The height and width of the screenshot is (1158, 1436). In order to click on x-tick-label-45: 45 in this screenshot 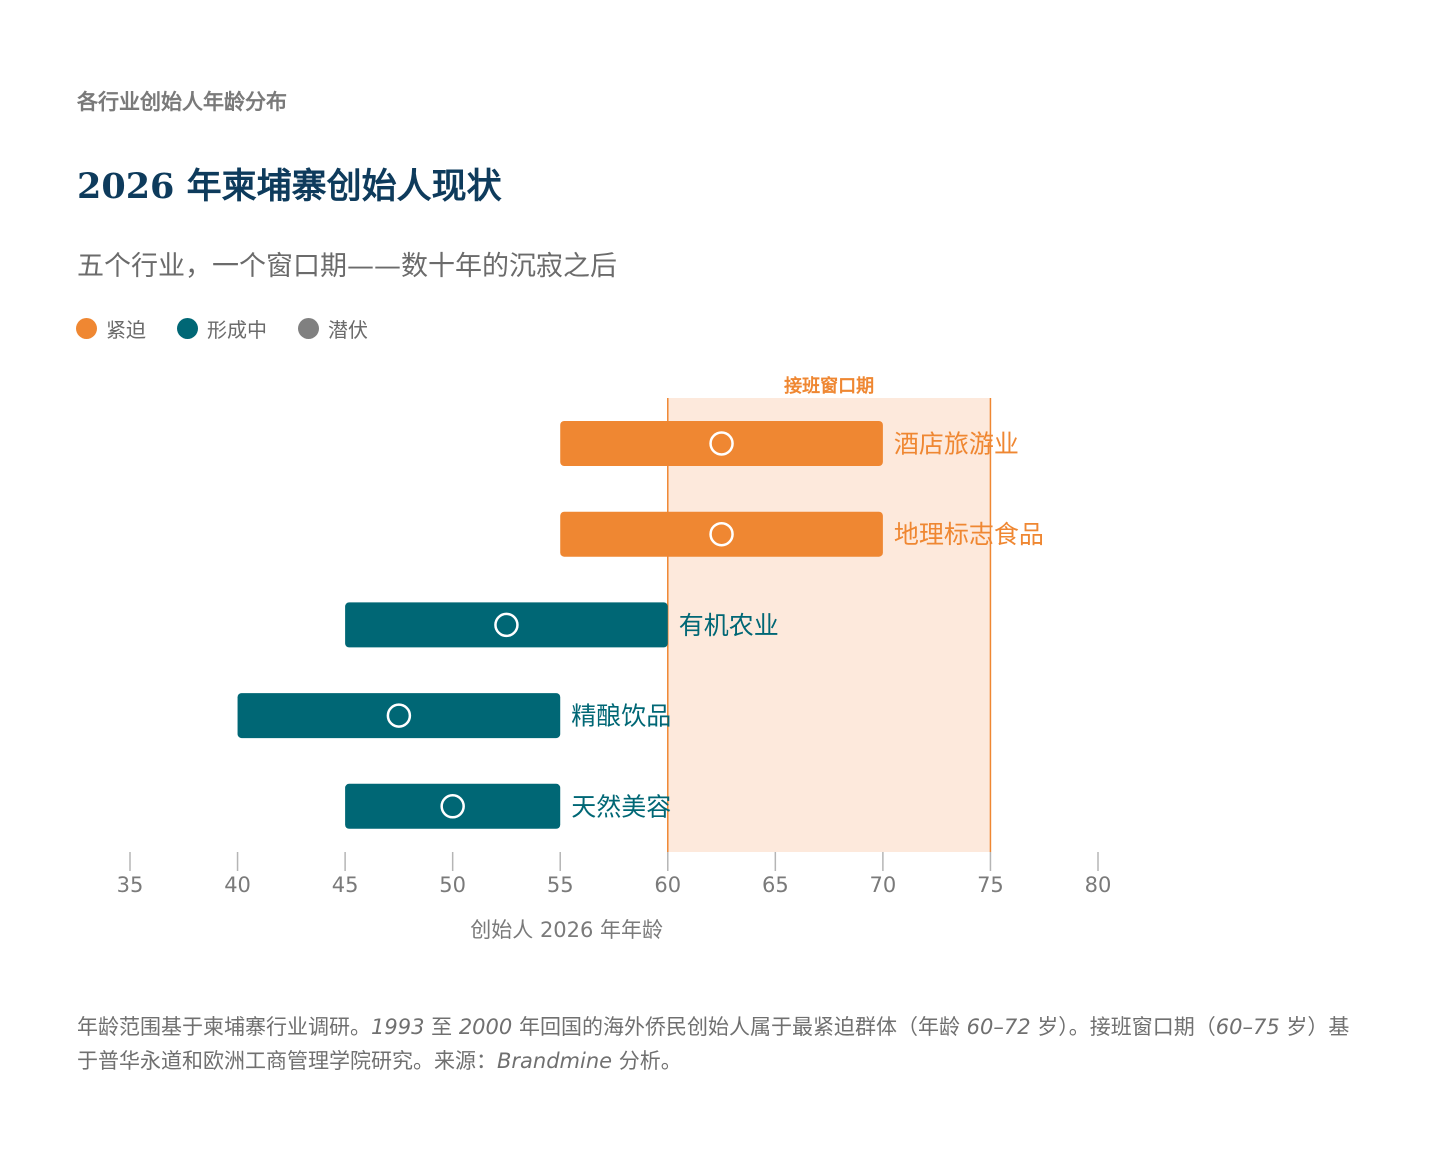, I will do `click(345, 885)`.